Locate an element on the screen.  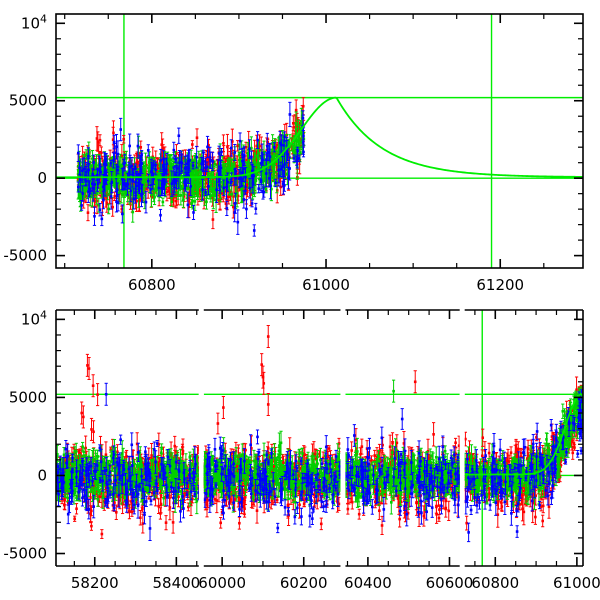
x-tick-labels: 58200 58400 is located at coordinates (135, 583).